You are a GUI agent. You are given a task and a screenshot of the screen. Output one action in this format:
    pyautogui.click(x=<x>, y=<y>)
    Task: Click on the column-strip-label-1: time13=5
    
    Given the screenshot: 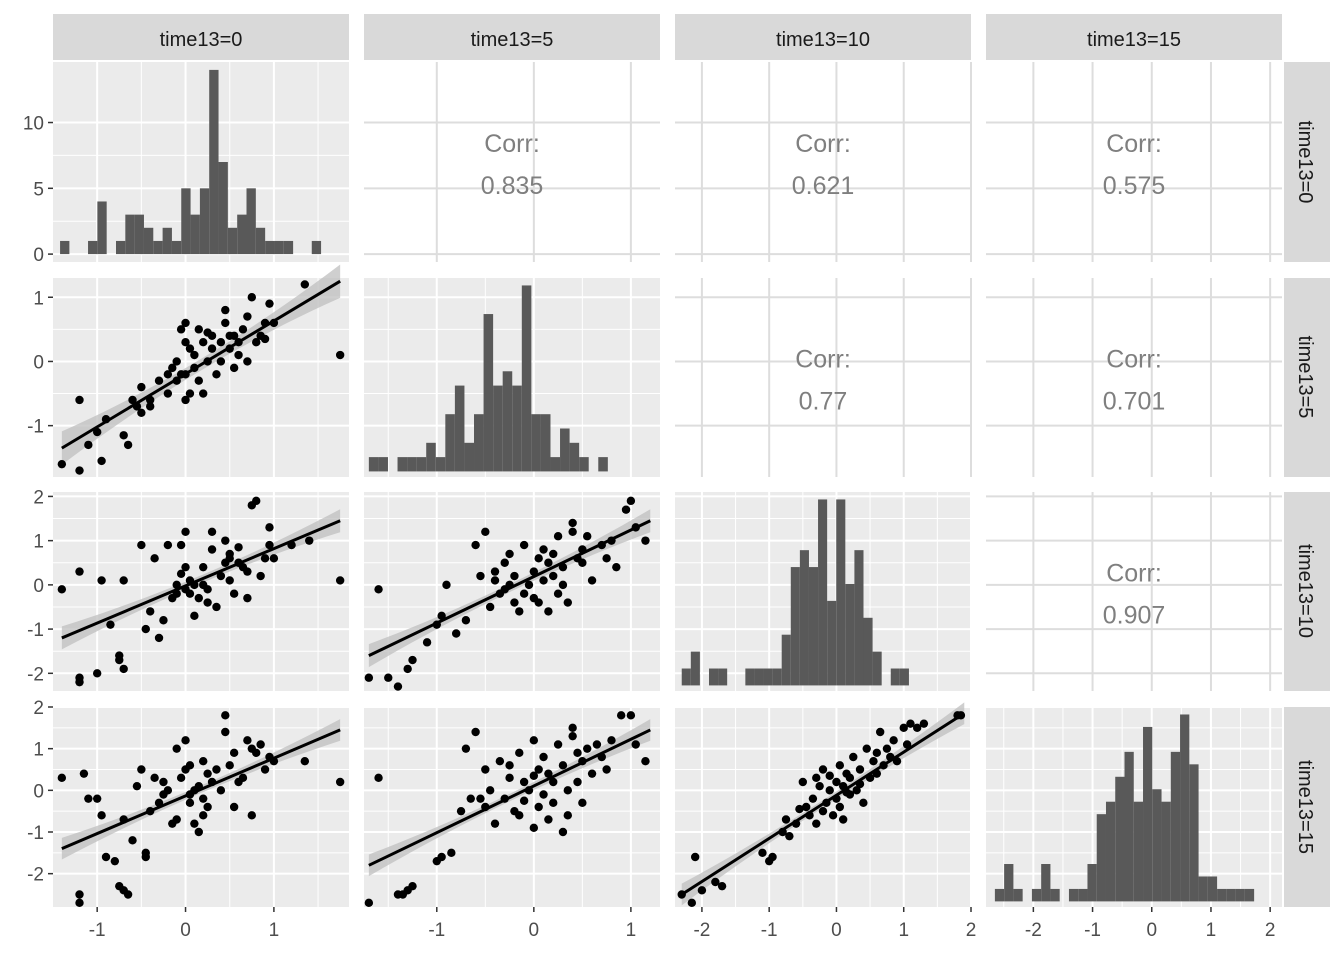 What is the action you would take?
    pyautogui.click(x=512, y=40)
    